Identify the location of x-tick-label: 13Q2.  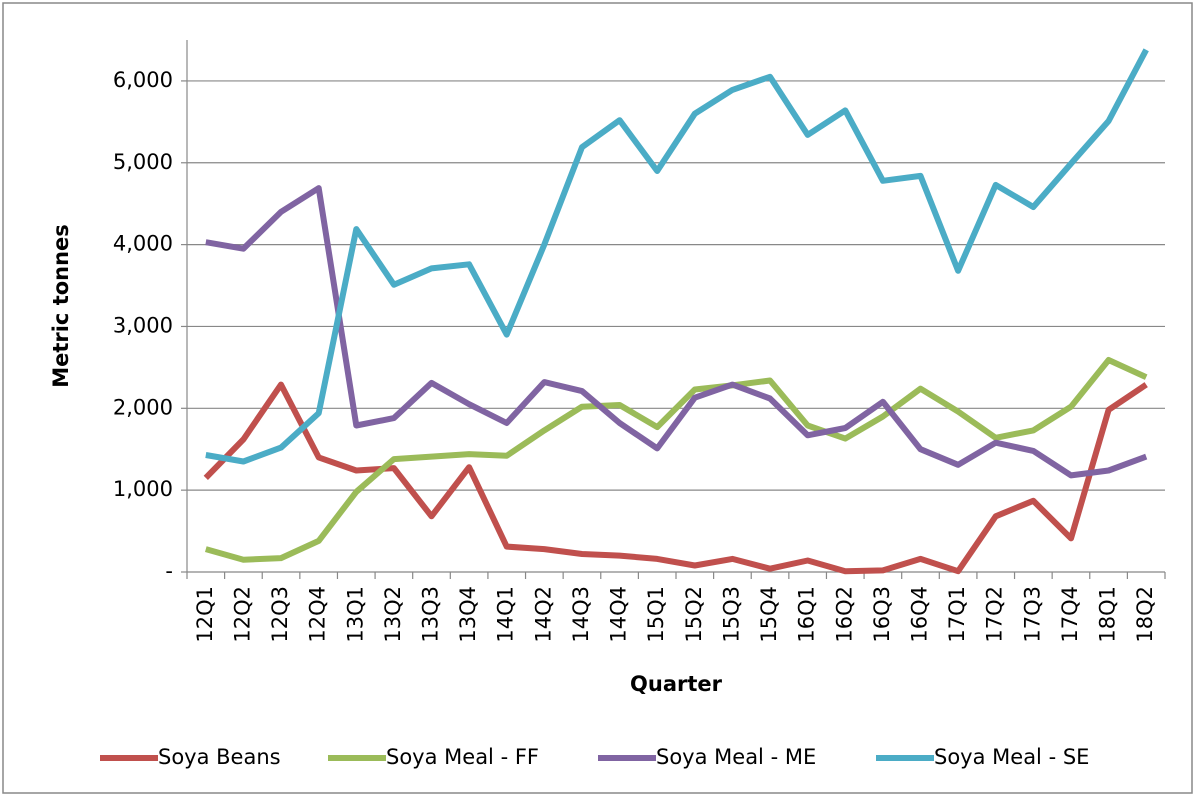
(393, 614).